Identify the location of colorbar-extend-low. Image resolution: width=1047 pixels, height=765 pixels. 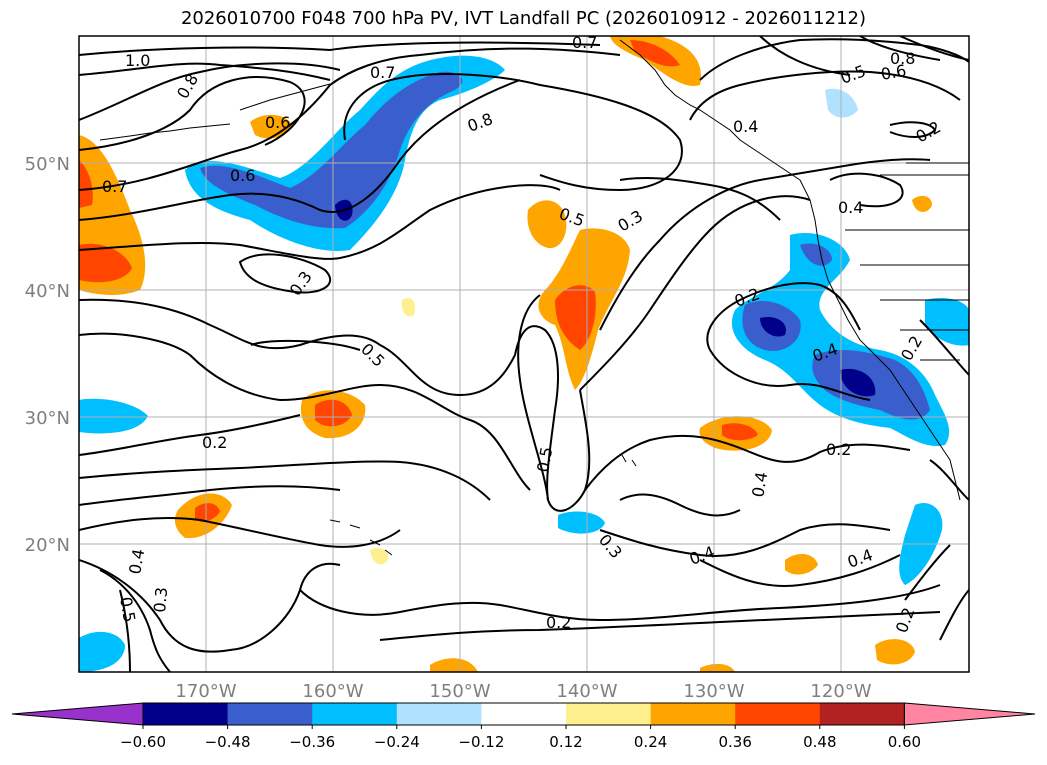
(77, 714).